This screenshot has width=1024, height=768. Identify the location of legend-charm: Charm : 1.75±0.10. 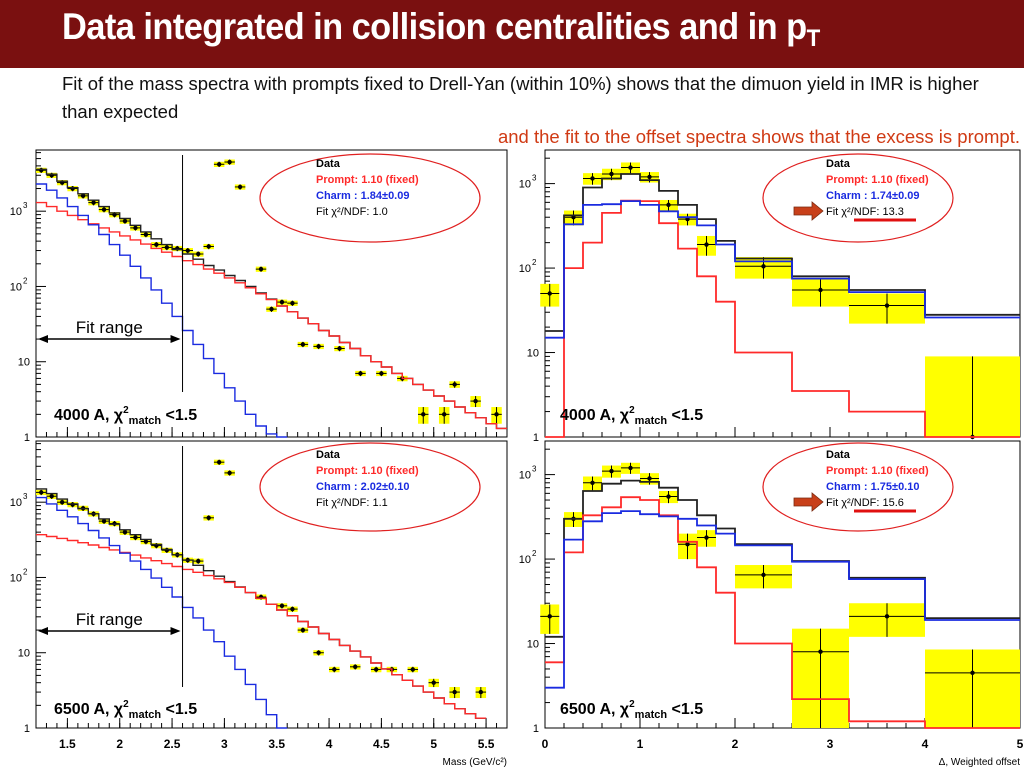
(872, 487).